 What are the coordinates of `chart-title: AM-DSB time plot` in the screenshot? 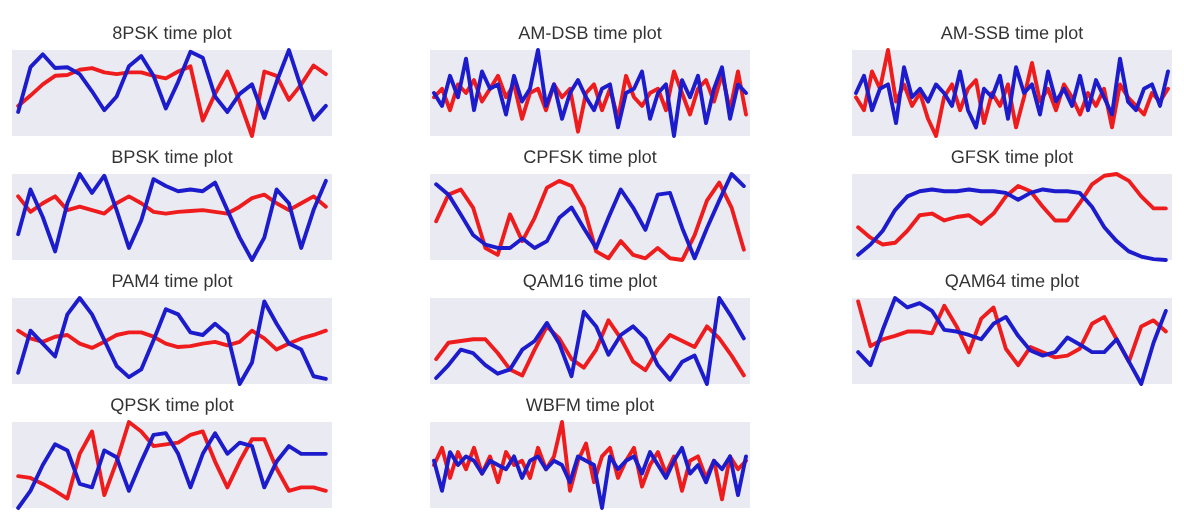 It's located at (590, 34).